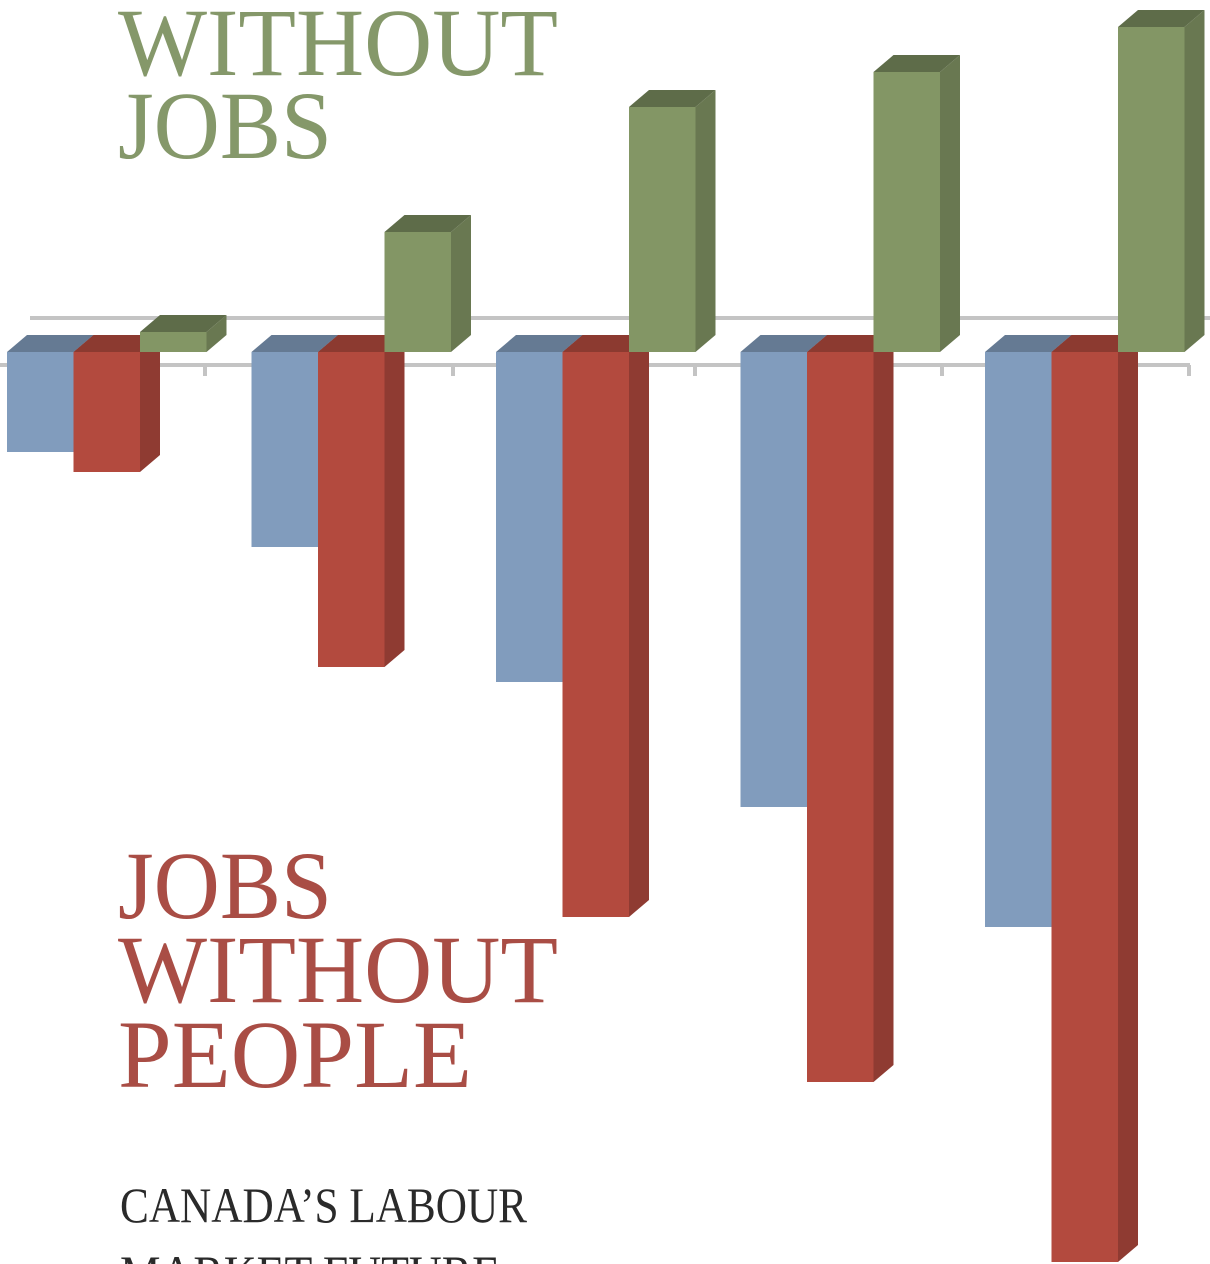  I want to click on subtitle-line: JOBS, so click(225, 885).